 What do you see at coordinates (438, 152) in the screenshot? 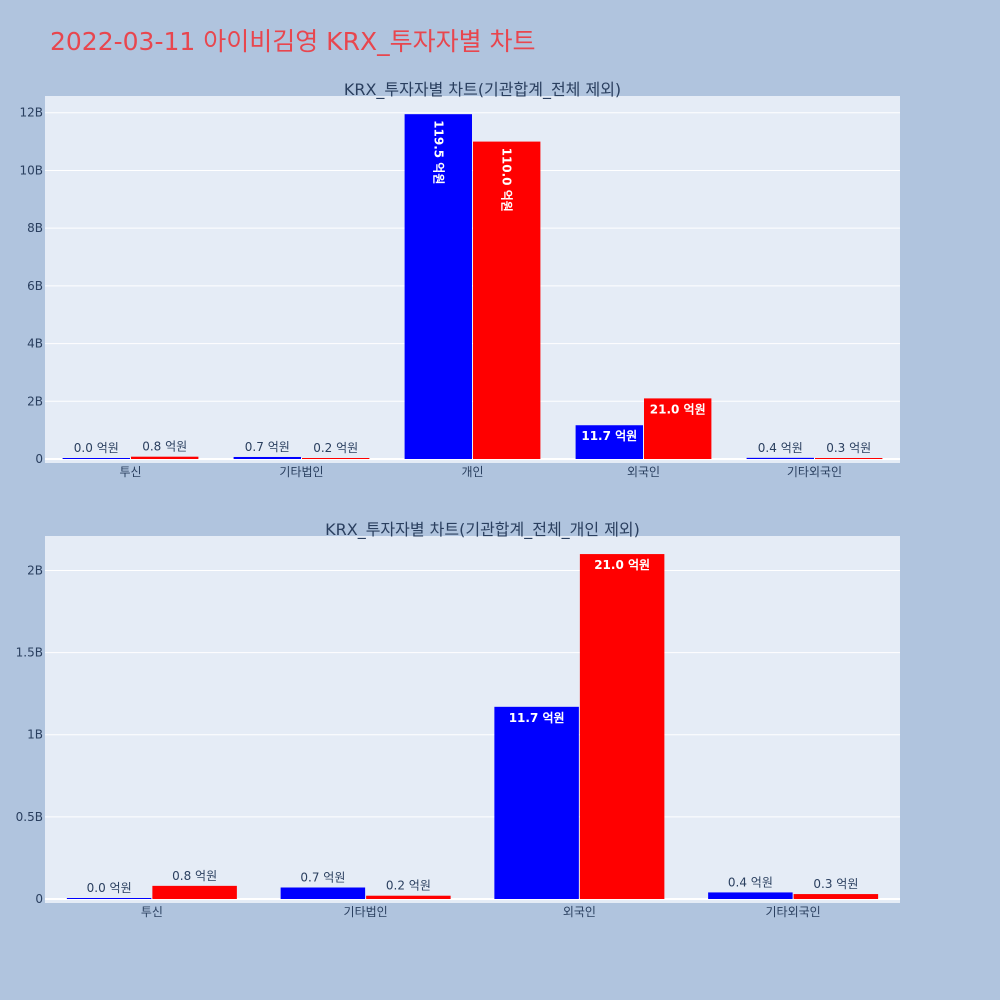
I see `data-label: 119.5 억원` at bounding box center [438, 152].